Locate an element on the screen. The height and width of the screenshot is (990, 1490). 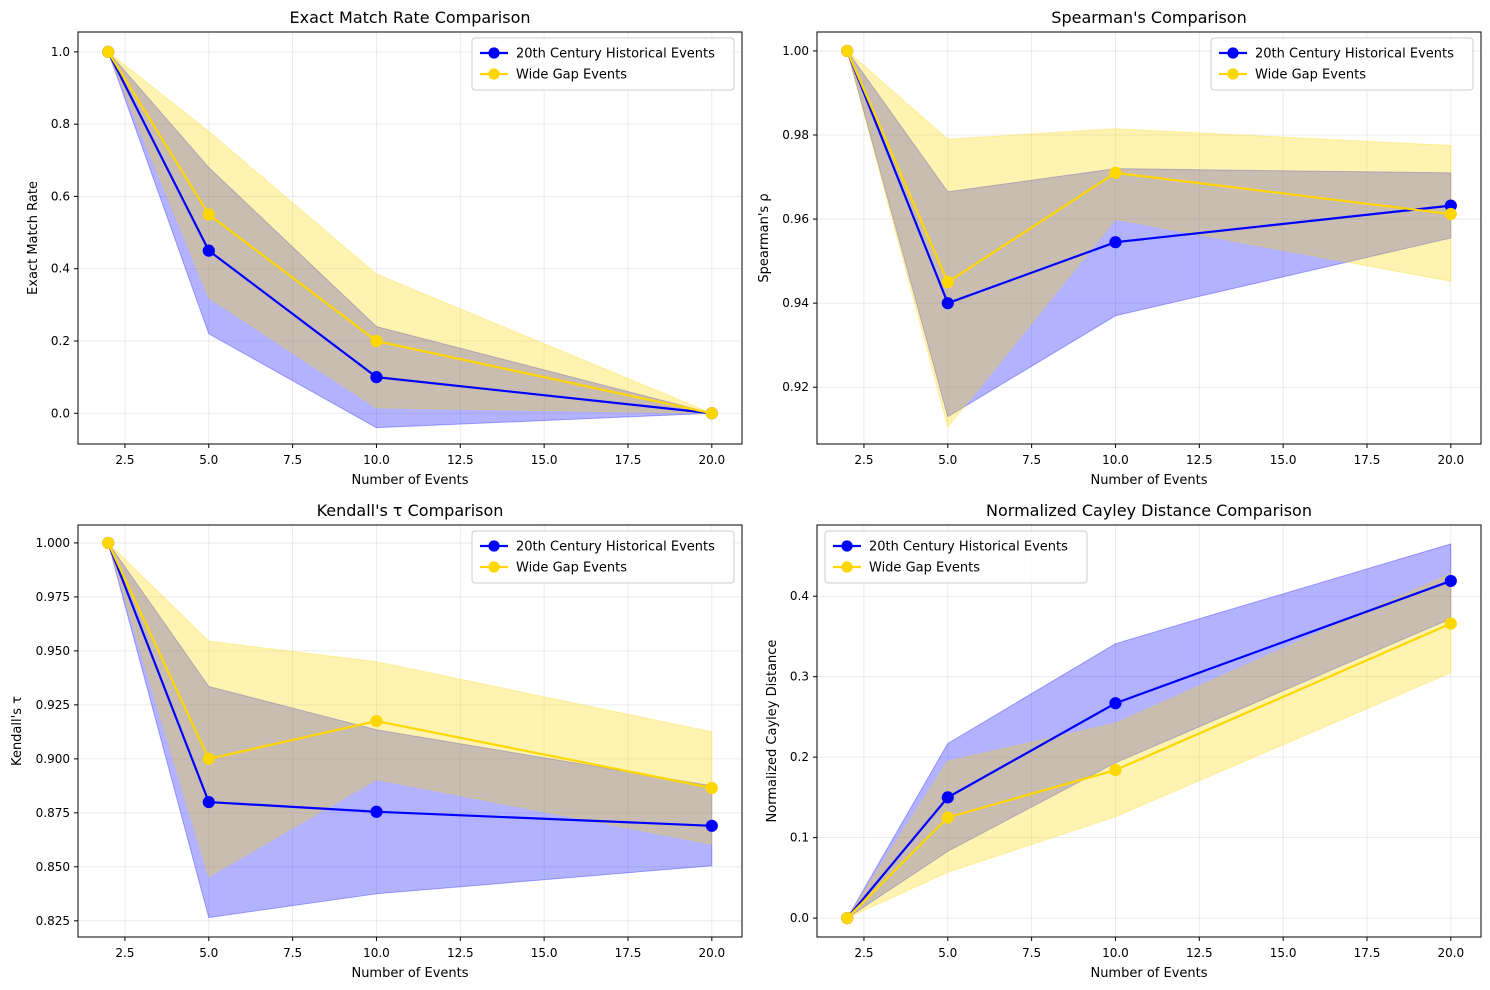
y-axis-label: Exact Match Rate is located at coordinates (33, 238).